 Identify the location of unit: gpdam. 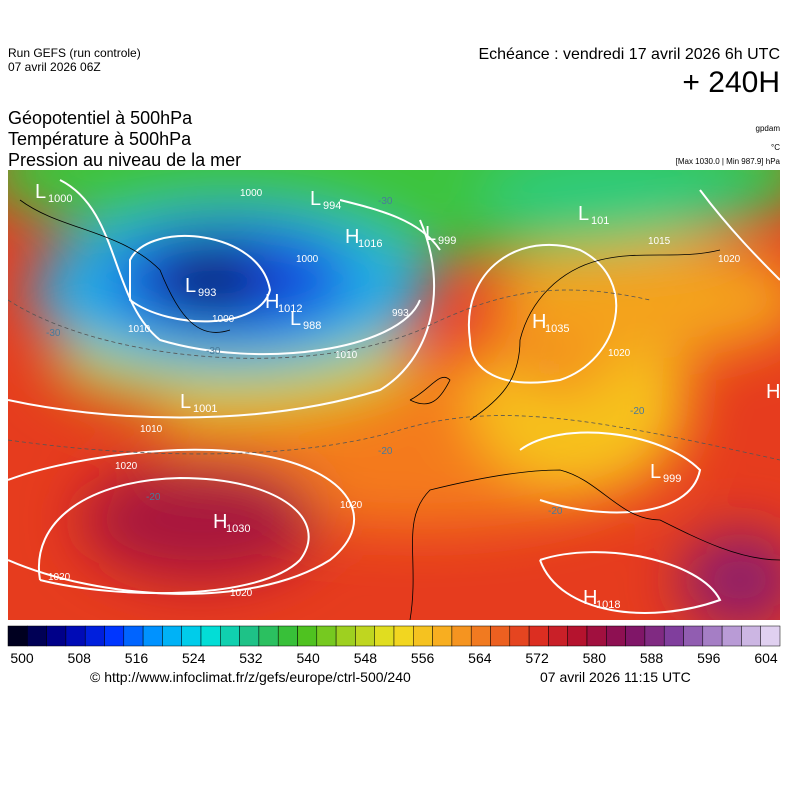
(767, 128).